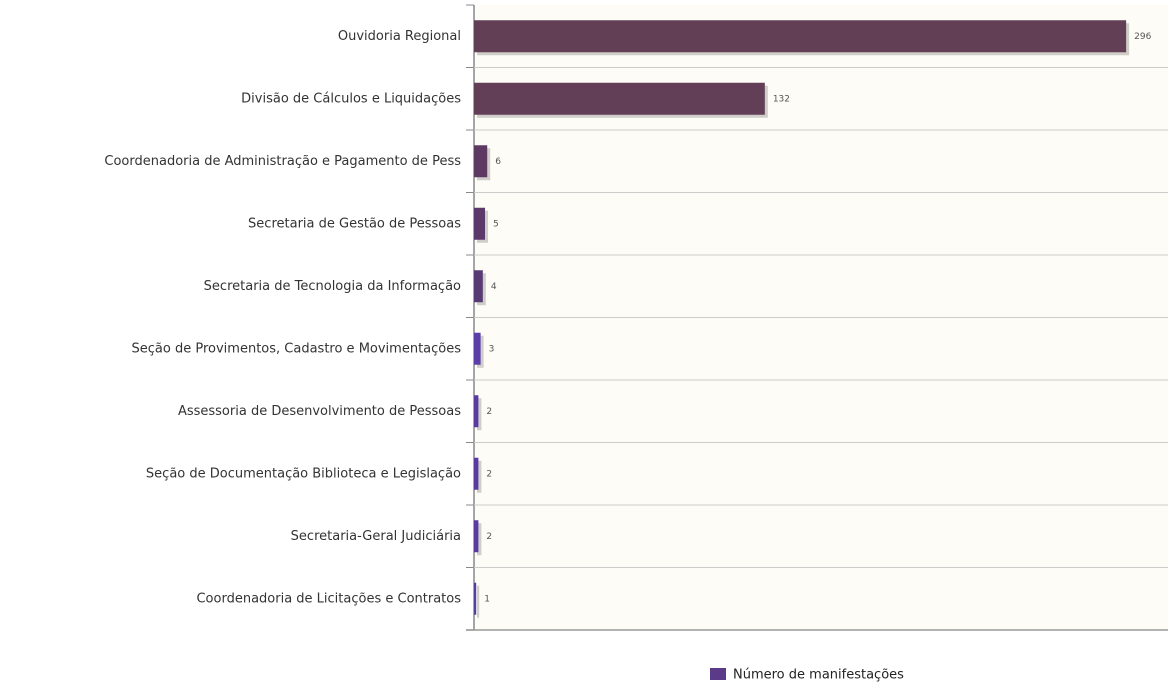 The image size is (1168, 686). What do you see at coordinates (328, 598) in the screenshot?
I see `category-label: Coordenadoria de Licitações e Contratos` at bounding box center [328, 598].